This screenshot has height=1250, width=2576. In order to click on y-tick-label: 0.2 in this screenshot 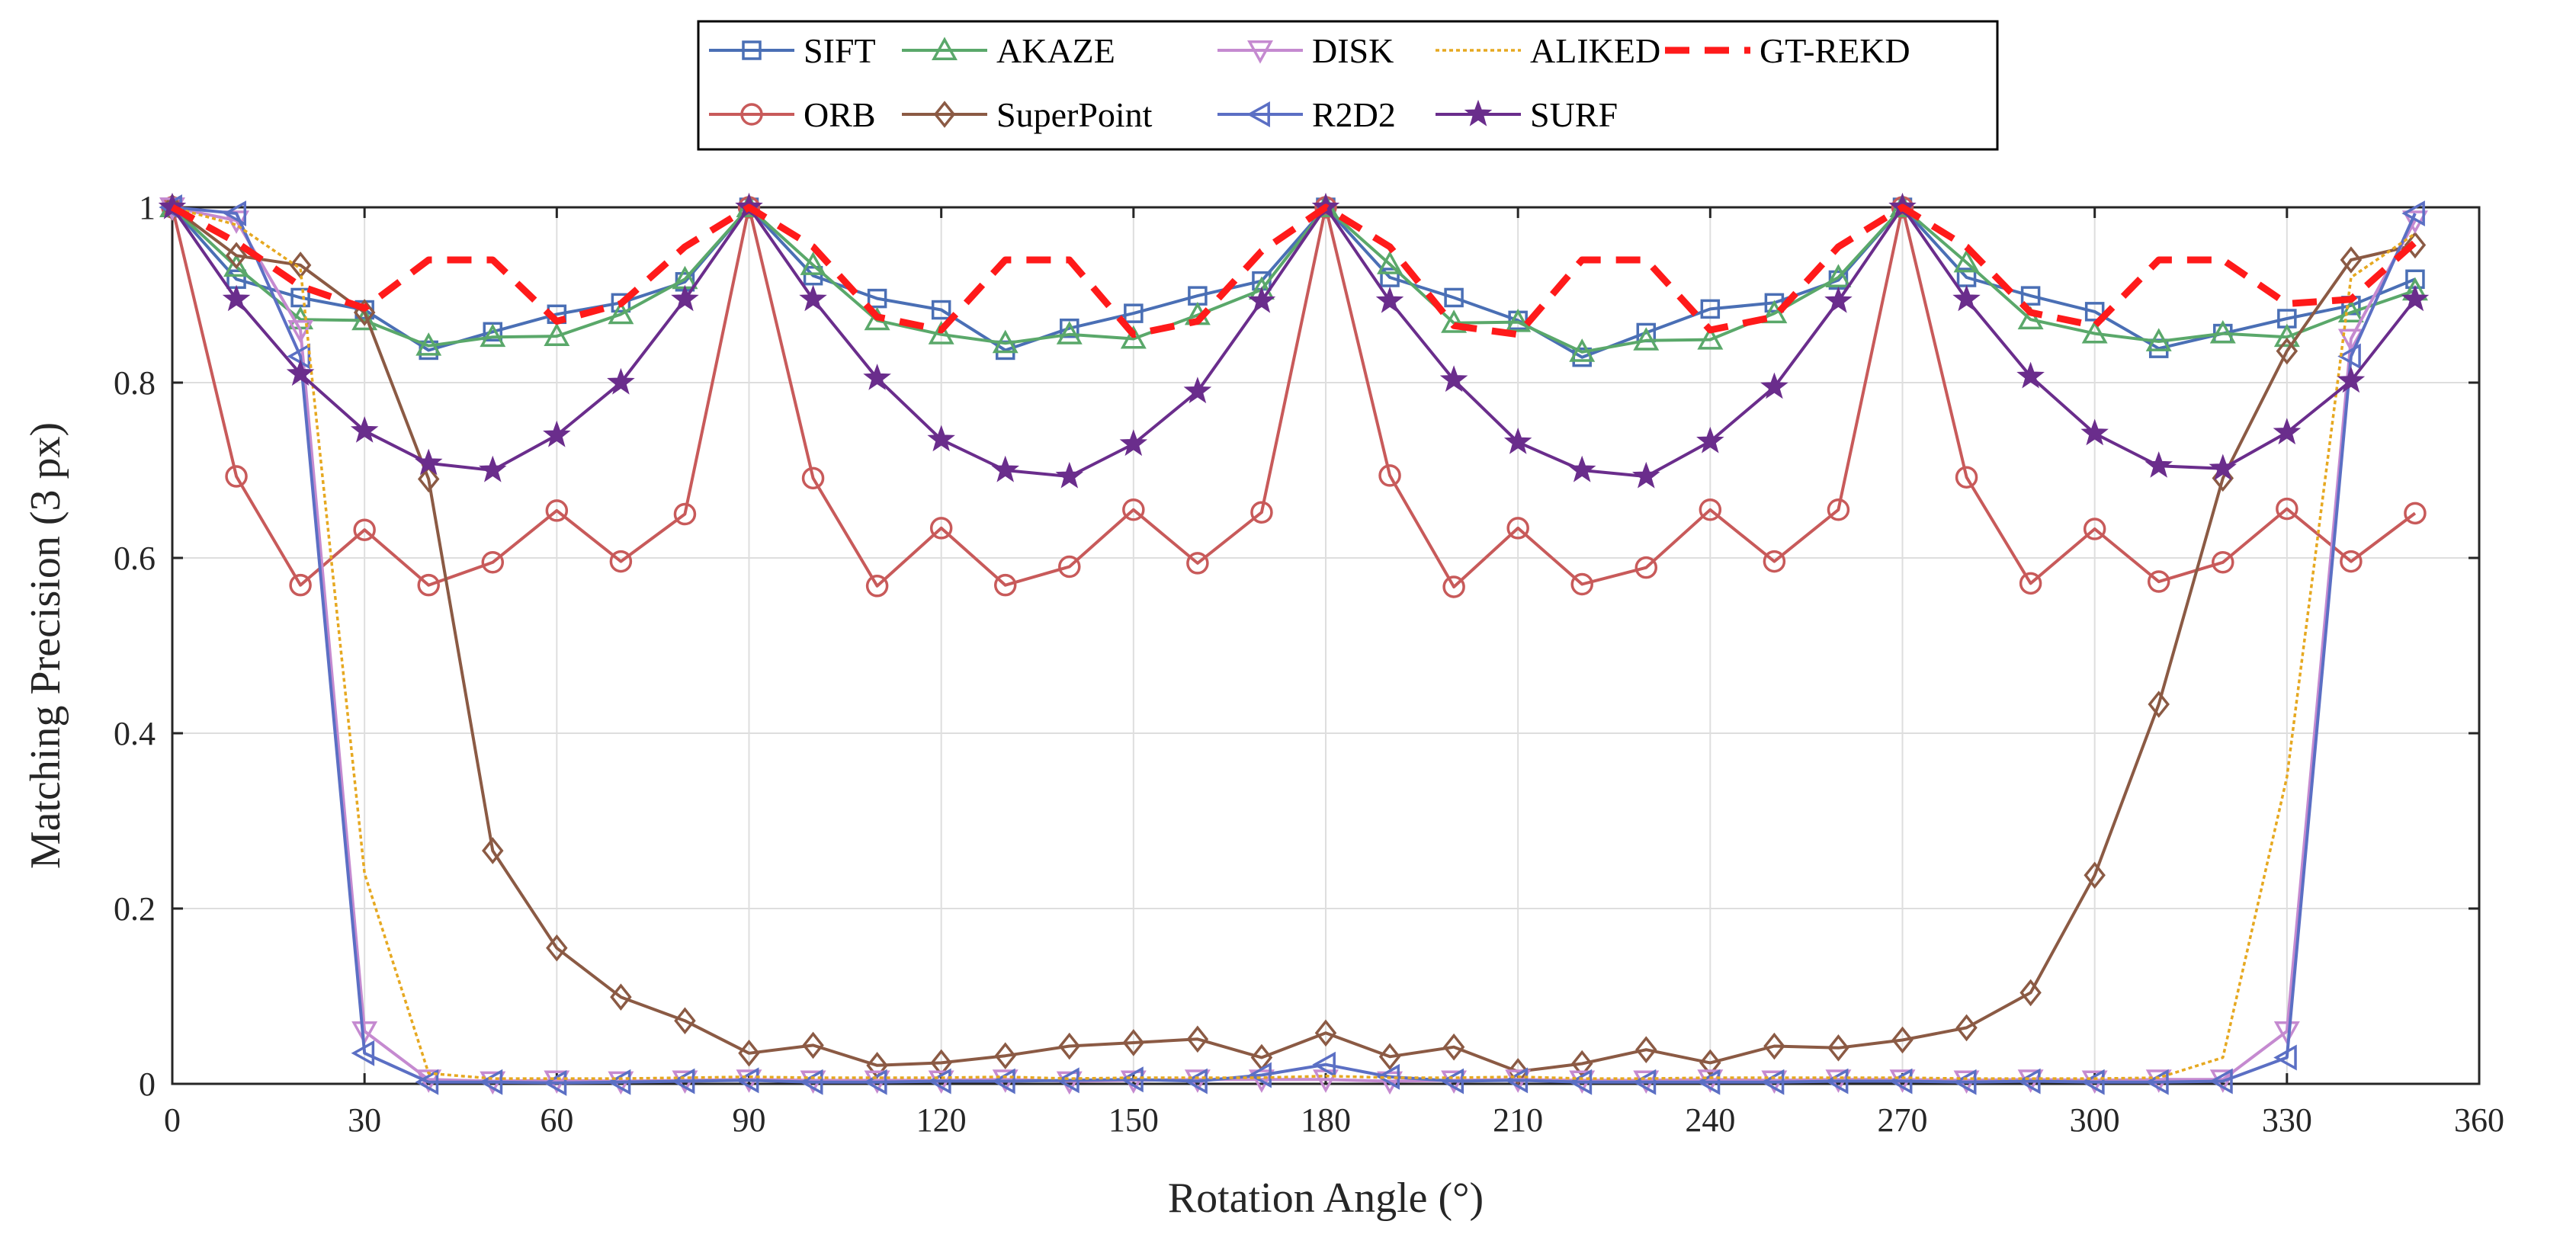, I will do `click(135, 909)`.